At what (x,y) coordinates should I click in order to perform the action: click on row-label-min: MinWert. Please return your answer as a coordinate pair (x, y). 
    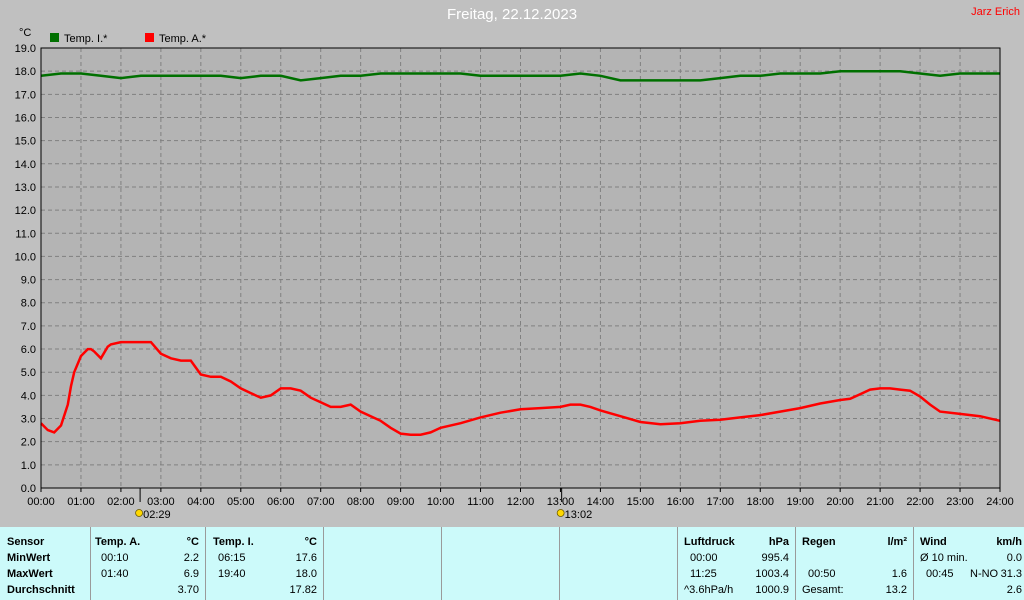
    Looking at the image, I should click on (29, 558).